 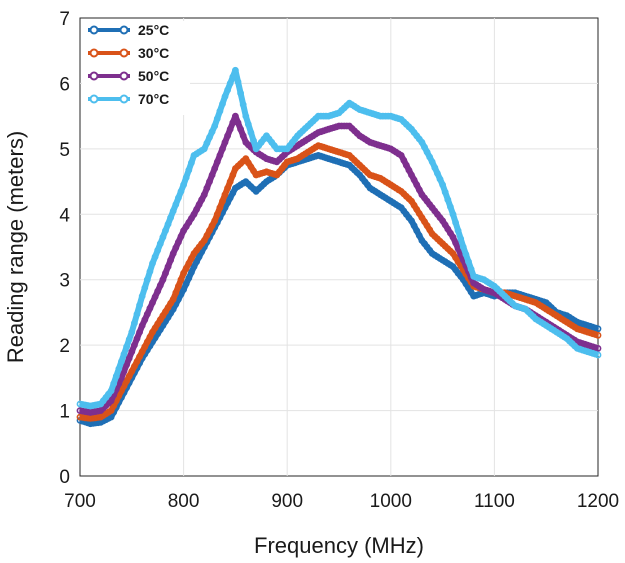 I want to click on x-tick-label: 800, so click(x=184, y=501).